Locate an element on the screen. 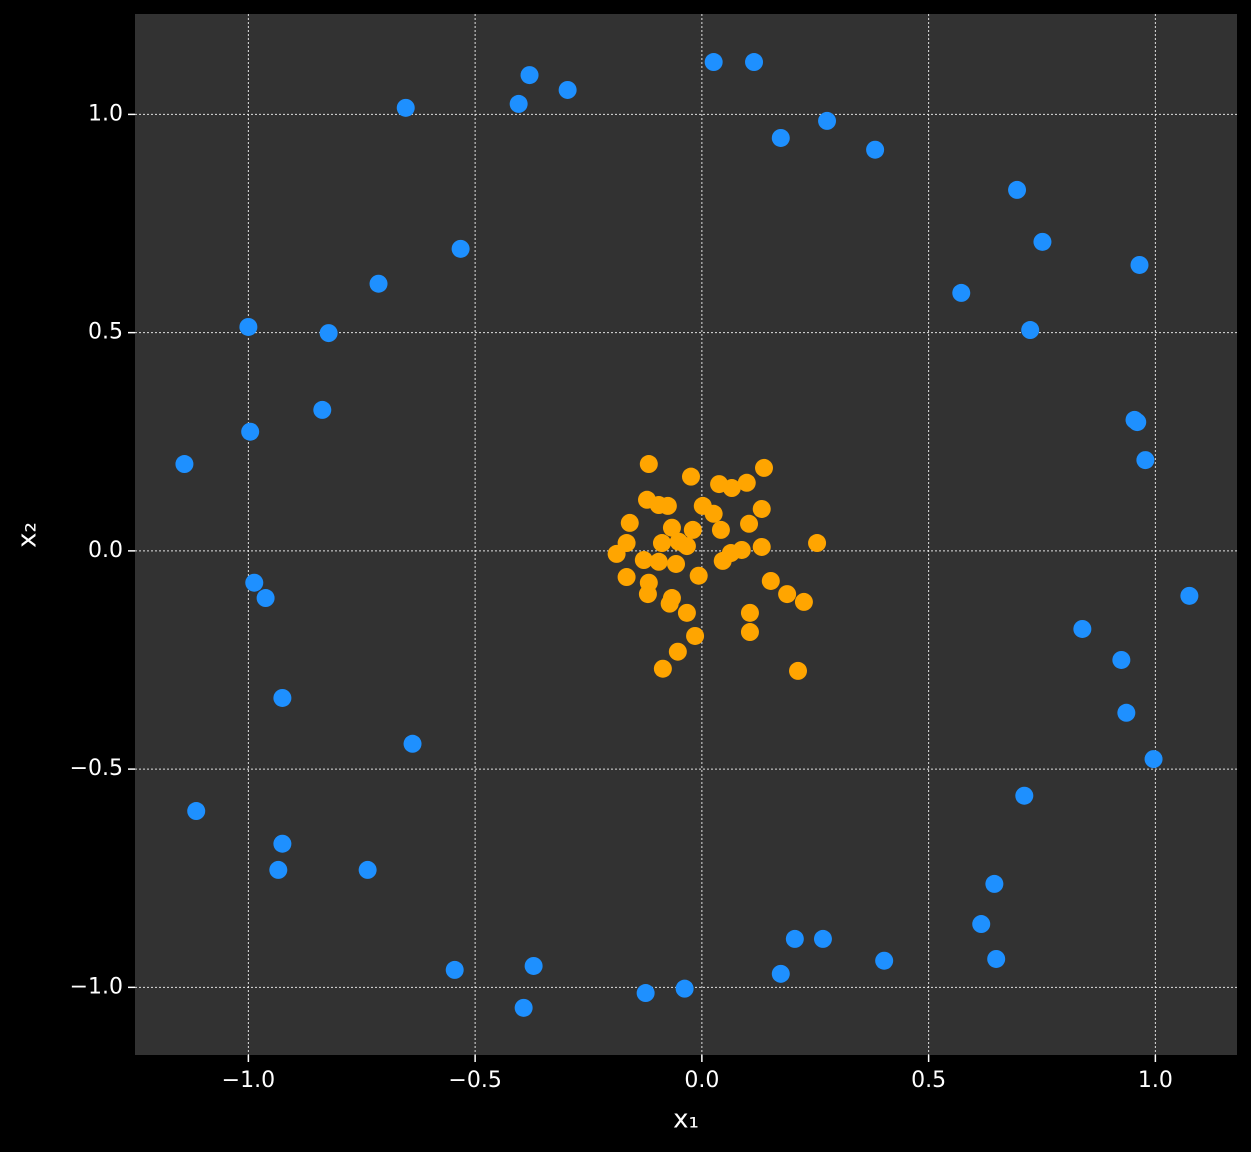  y-axis-label: x₂ is located at coordinates (28, 535).